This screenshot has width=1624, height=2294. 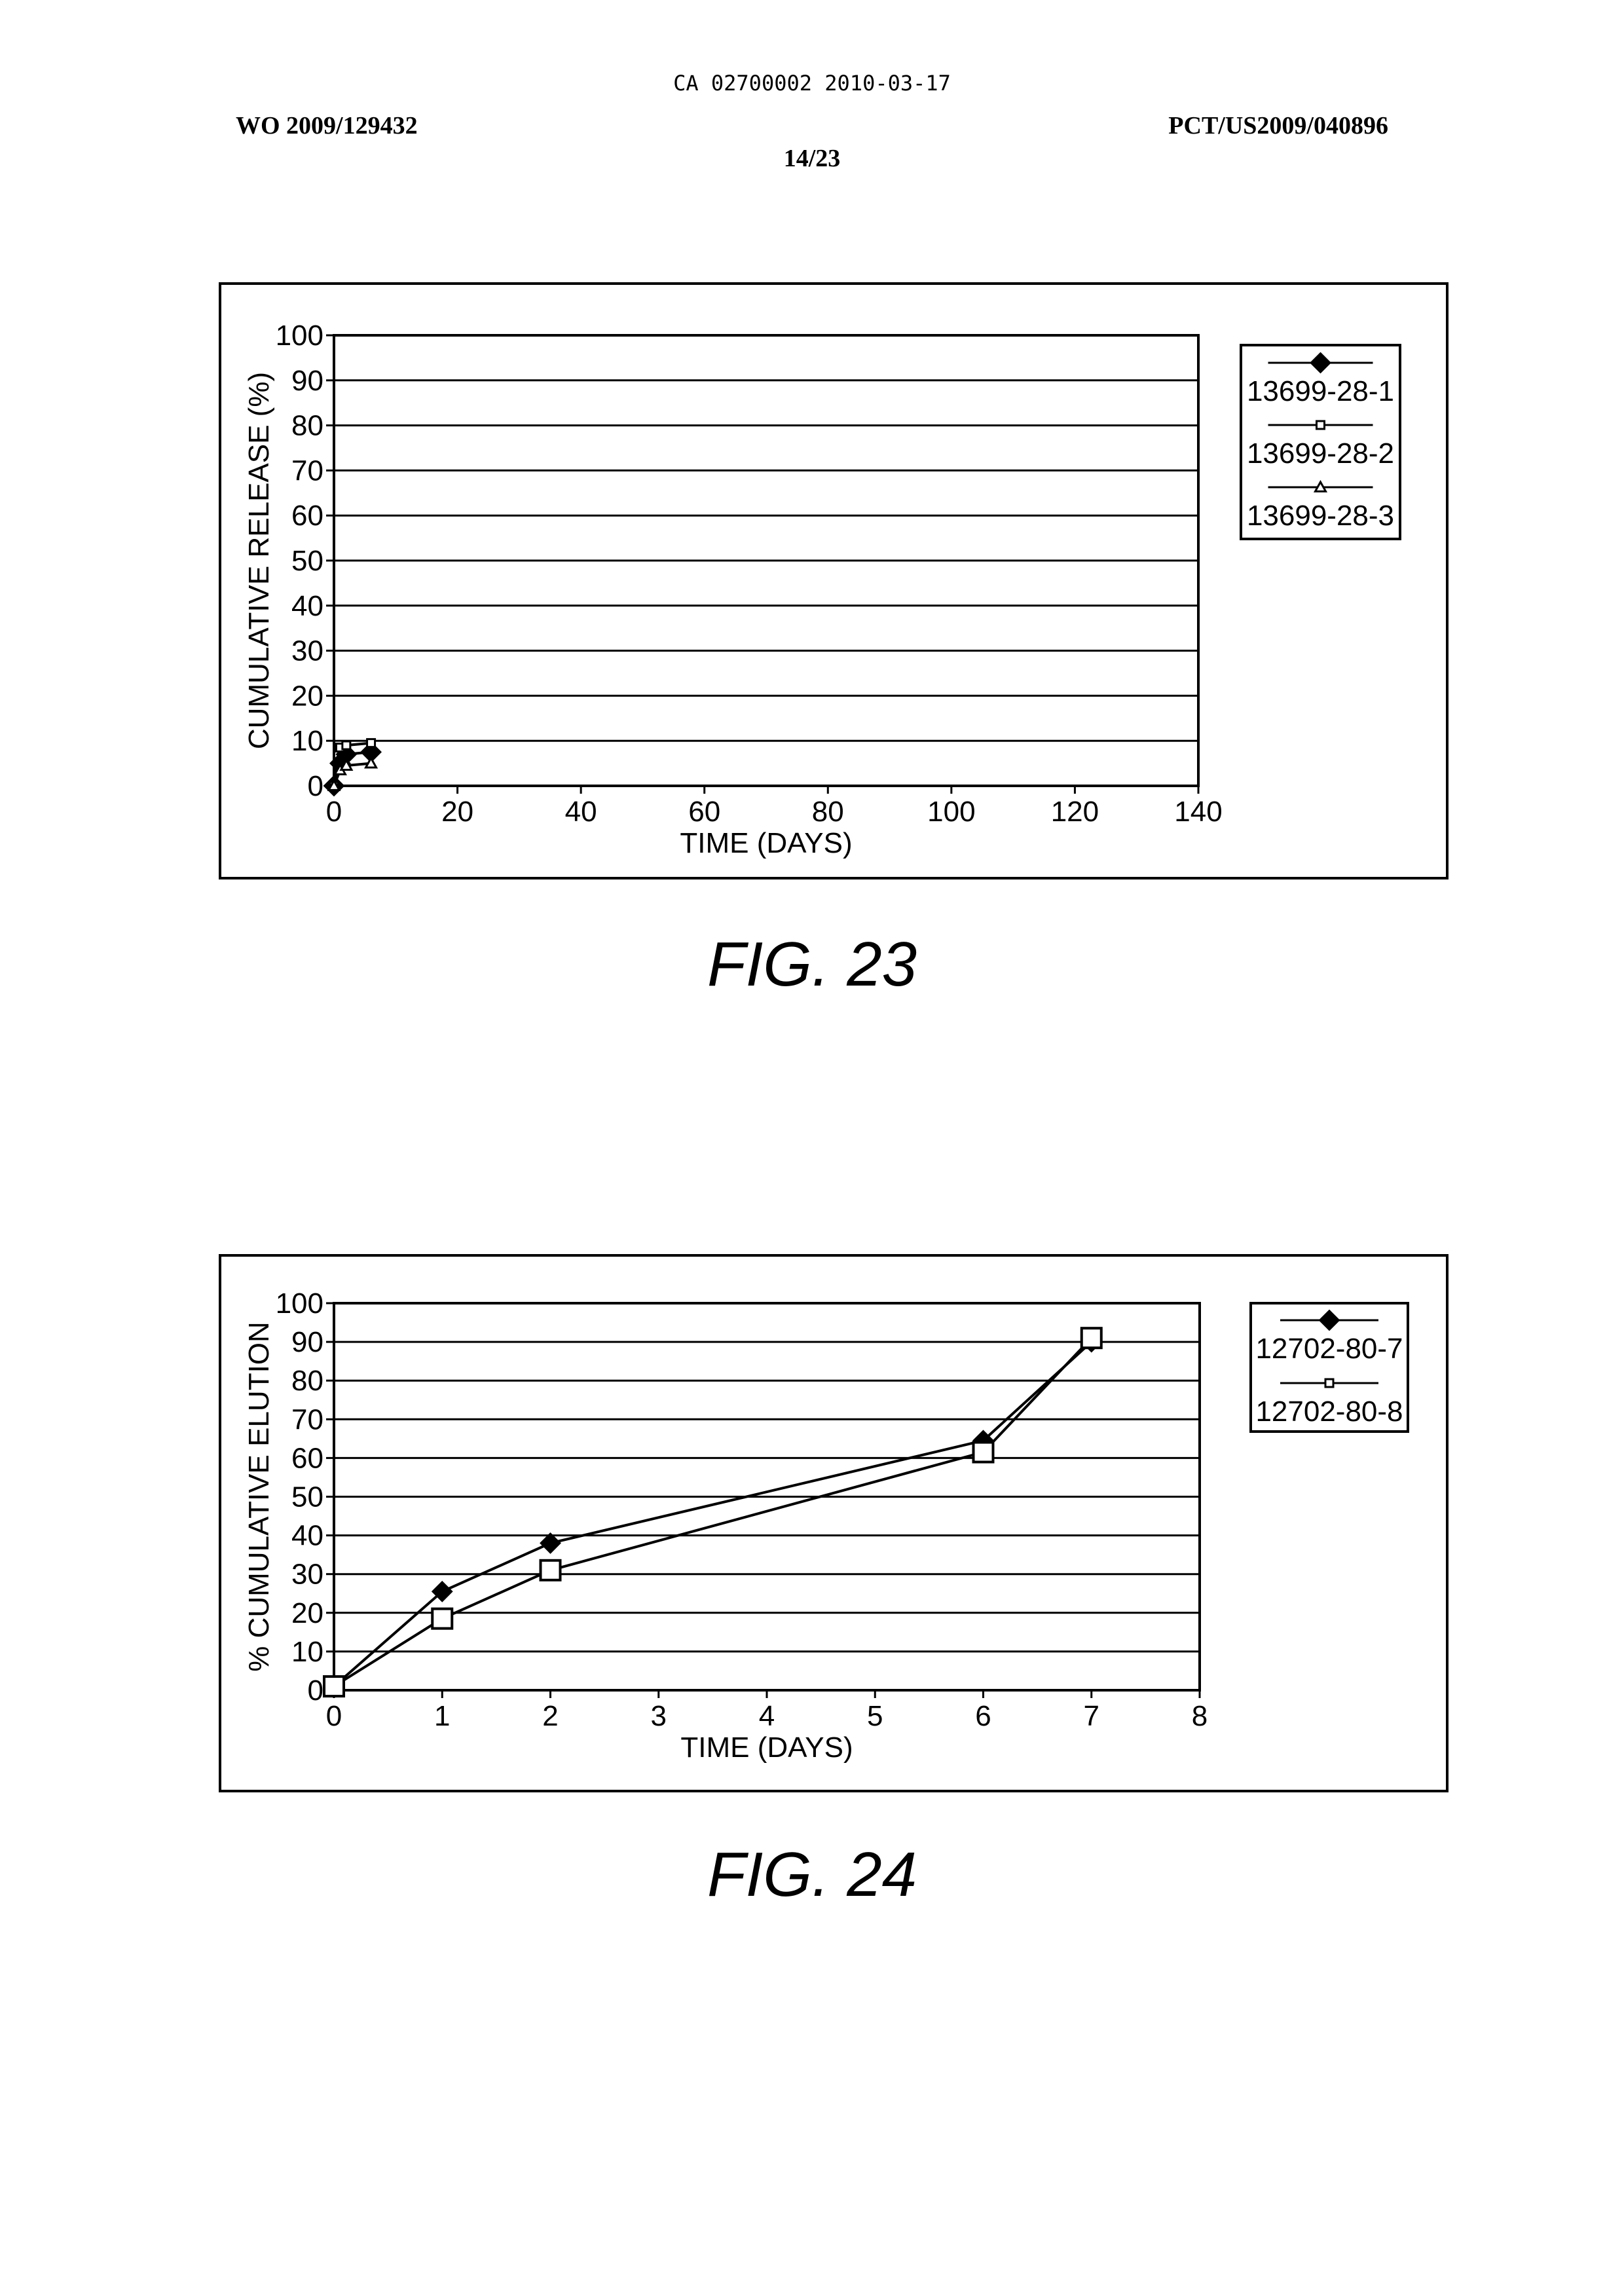 What do you see at coordinates (307, 1497) in the screenshot?
I see `fig24-y-tick-label: 50` at bounding box center [307, 1497].